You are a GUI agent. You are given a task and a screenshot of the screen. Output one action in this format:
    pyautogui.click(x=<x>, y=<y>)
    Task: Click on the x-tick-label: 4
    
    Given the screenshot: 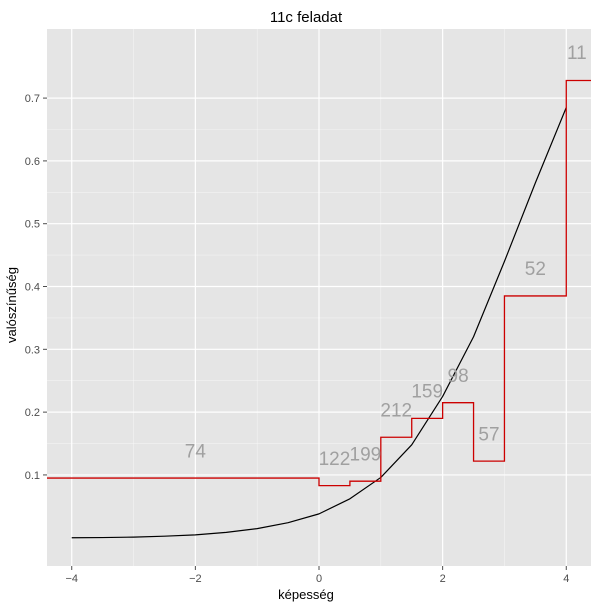 What is the action you would take?
    pyautogui.click(x=566, y=579)
    